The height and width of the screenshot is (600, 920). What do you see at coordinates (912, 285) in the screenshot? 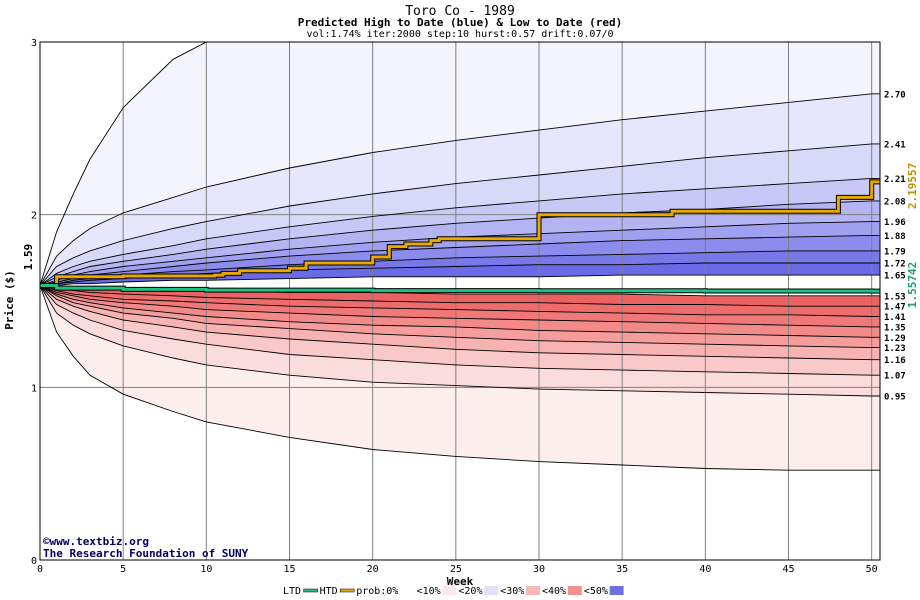
I see `ltd-final-value: 1.55742` at bounding box center [912, 285].